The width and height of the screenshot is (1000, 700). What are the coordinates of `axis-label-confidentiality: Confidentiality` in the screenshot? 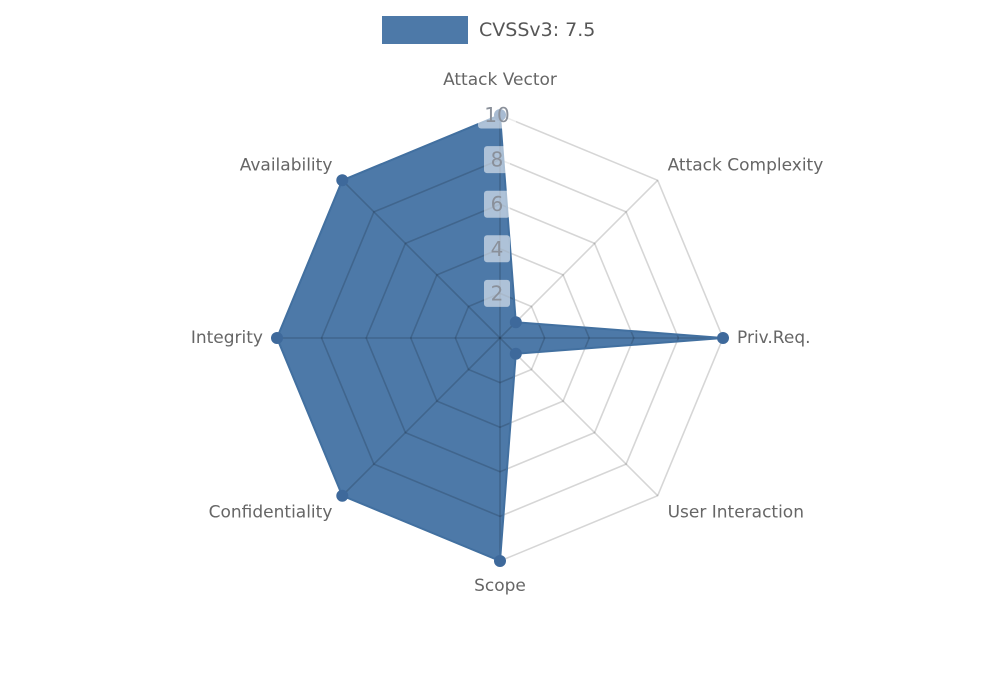 It's located at (271, 513).